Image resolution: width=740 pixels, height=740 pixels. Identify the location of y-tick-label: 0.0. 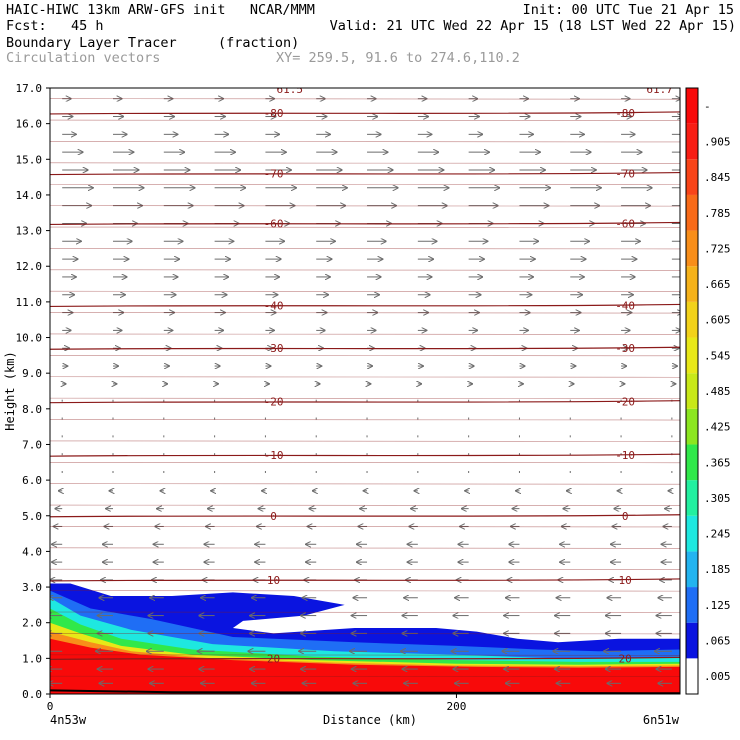
(32, 694).